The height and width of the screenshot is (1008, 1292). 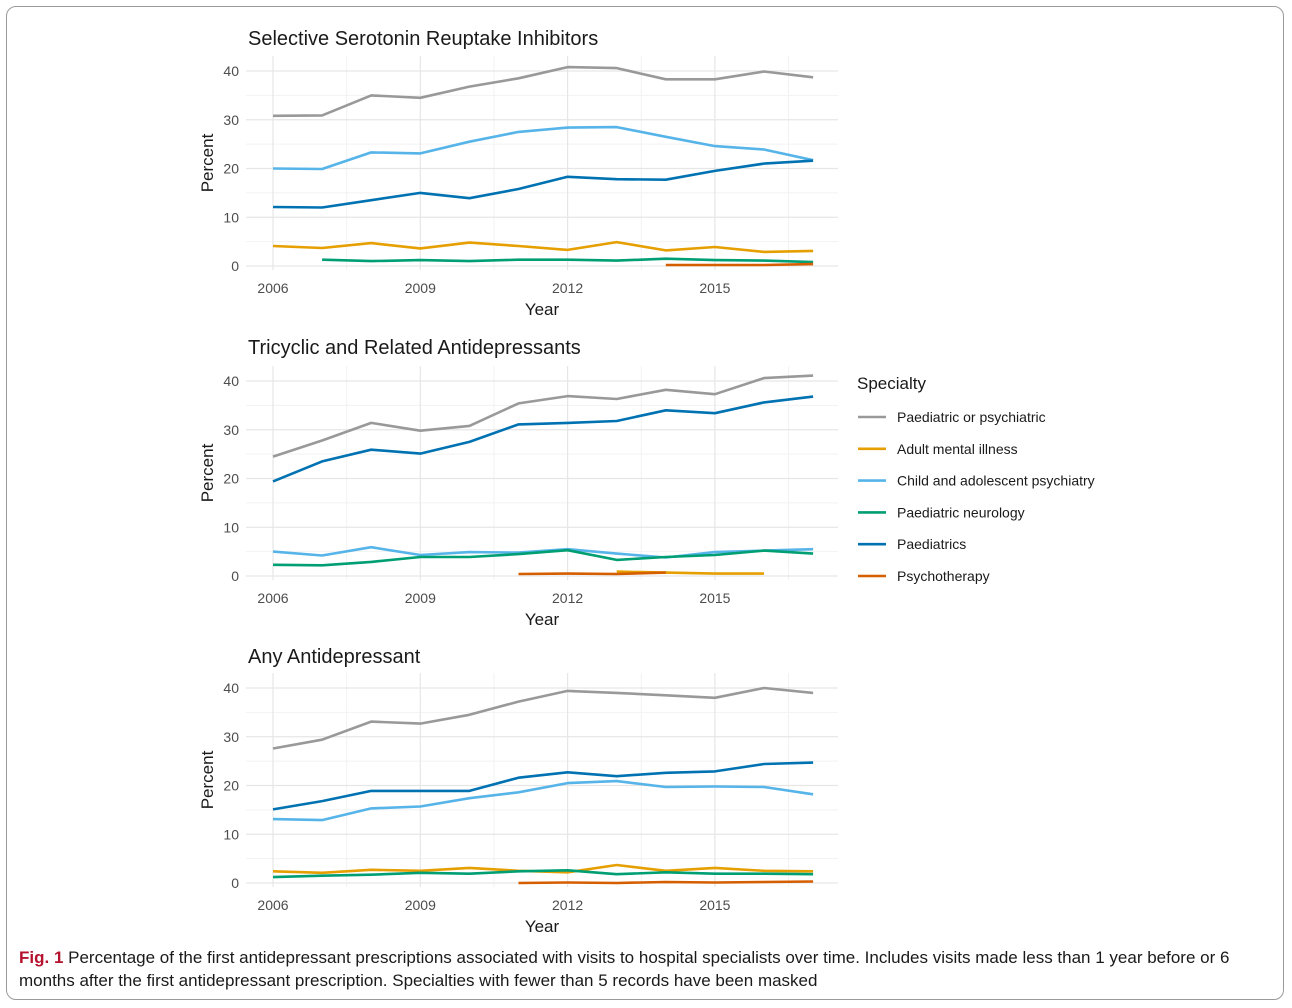 What do you see at coordinates (957, 449) in the screenshot?
I see `legend-label: Adult mental illness` at bounding box center [957, 449].